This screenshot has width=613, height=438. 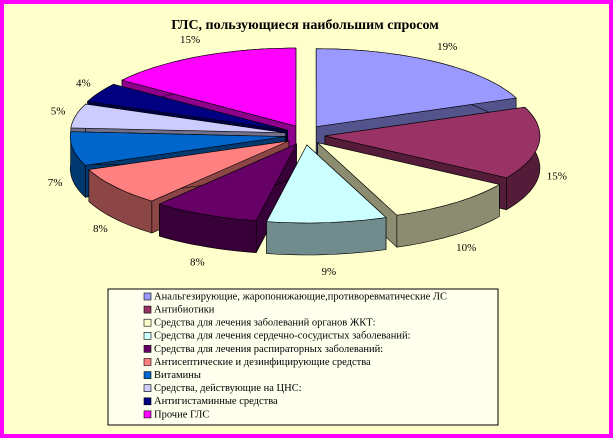 What do you see at coordinates (216, 401) in the screenshot?
I see `legend-label: Антигистаминные средства` at bounding box center [216, 401].